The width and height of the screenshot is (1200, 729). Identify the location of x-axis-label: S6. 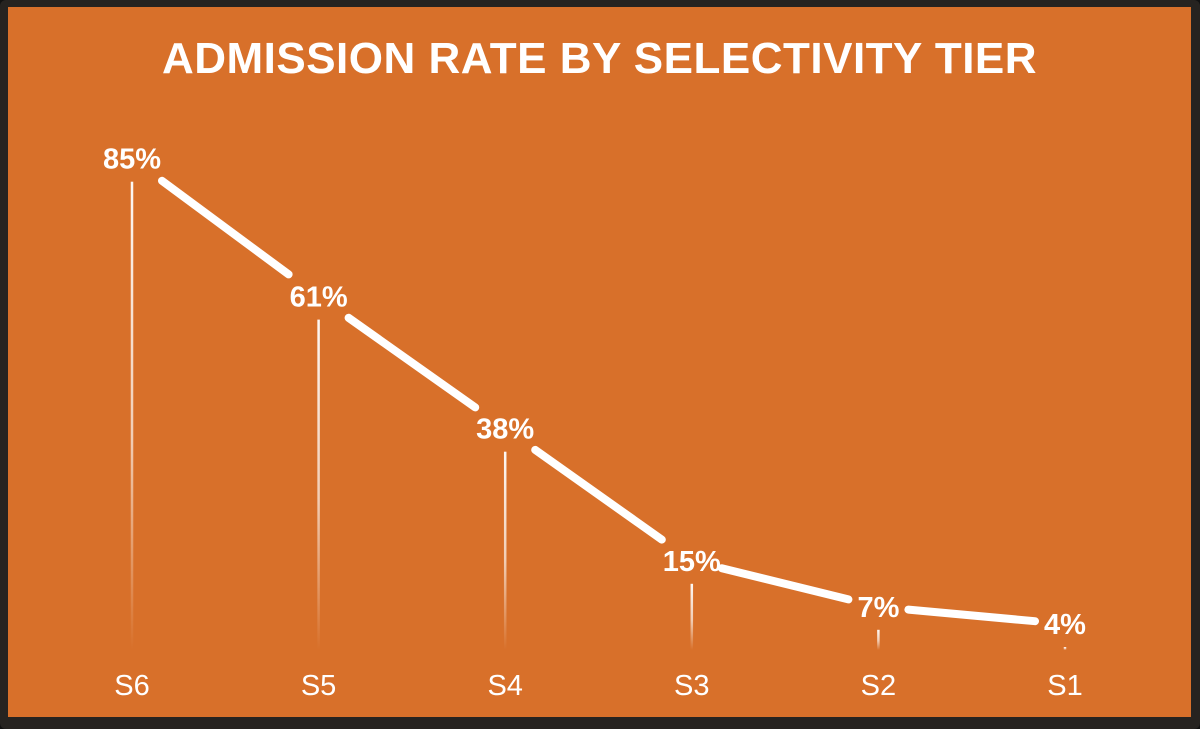
(131, 686).